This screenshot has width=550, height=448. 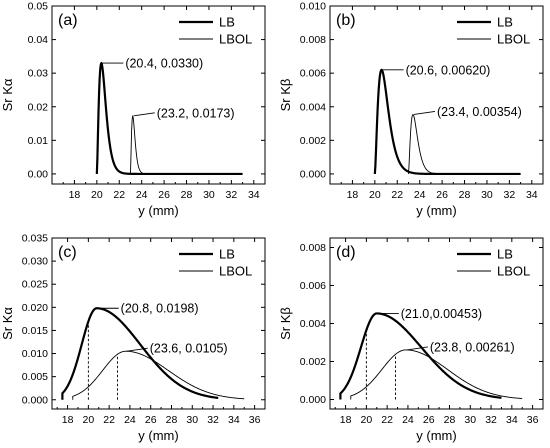 What do you see at coordinates (35, 239) in the screenshot?
I see `y-tick-label: 0.035` at bounding box center [35, 239].